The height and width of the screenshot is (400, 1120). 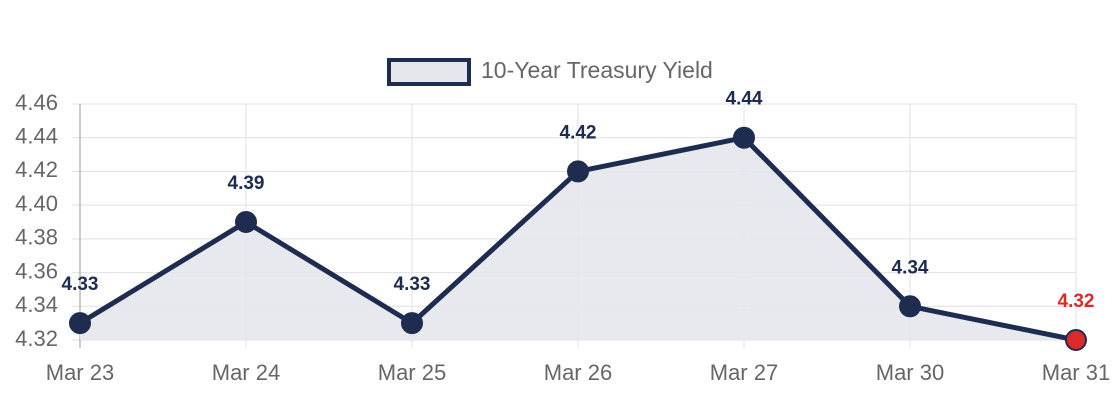 What do you see at coordinates (910, 372) in the screenshot?
I see `x-tick-label: Mar 30` at bounding box center [910, 372].